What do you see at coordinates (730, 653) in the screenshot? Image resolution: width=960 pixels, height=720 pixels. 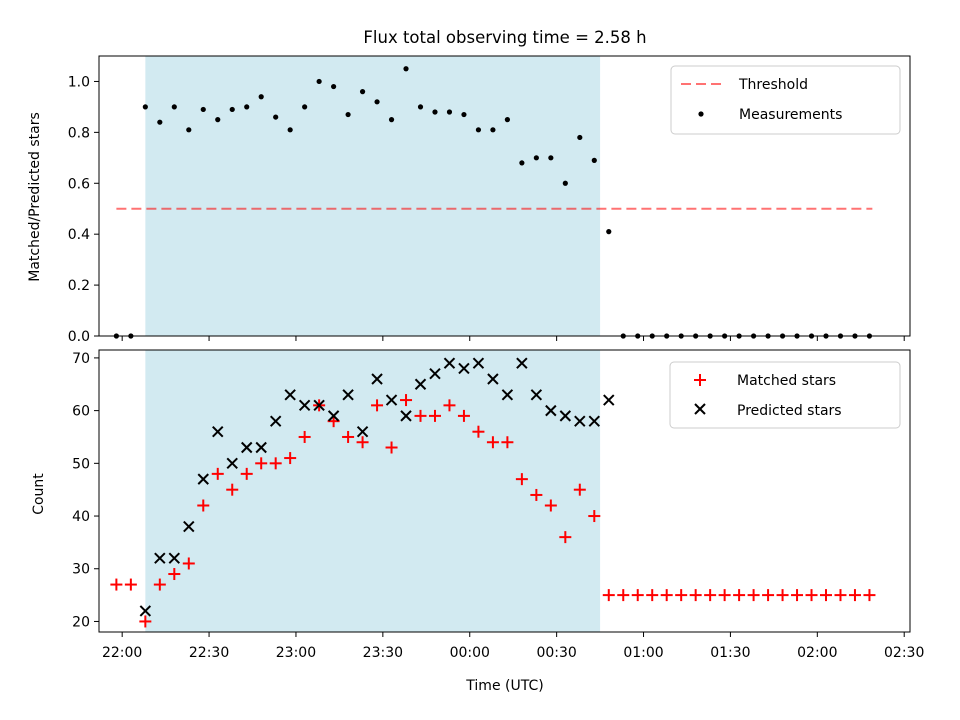 I see `x-tick-label: 01:30` at bounding box center [730, 653].